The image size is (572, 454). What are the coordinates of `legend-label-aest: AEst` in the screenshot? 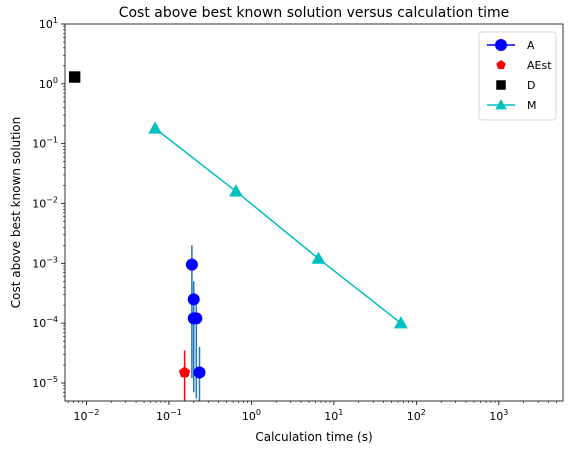 It's located at (539, 65).